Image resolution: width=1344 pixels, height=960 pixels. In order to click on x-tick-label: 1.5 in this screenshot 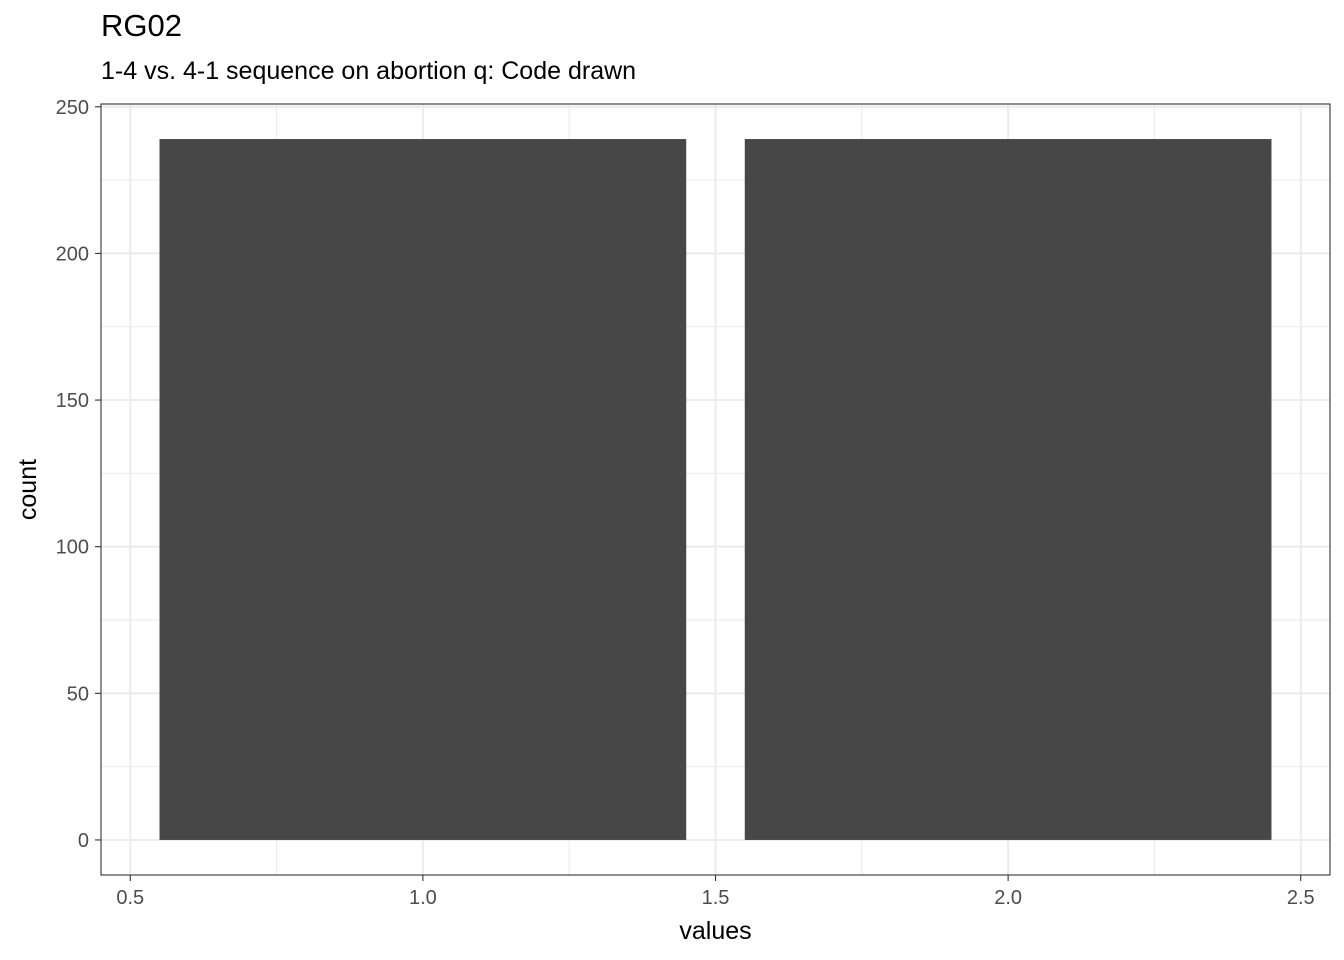, I will do `click(716, 898)`.